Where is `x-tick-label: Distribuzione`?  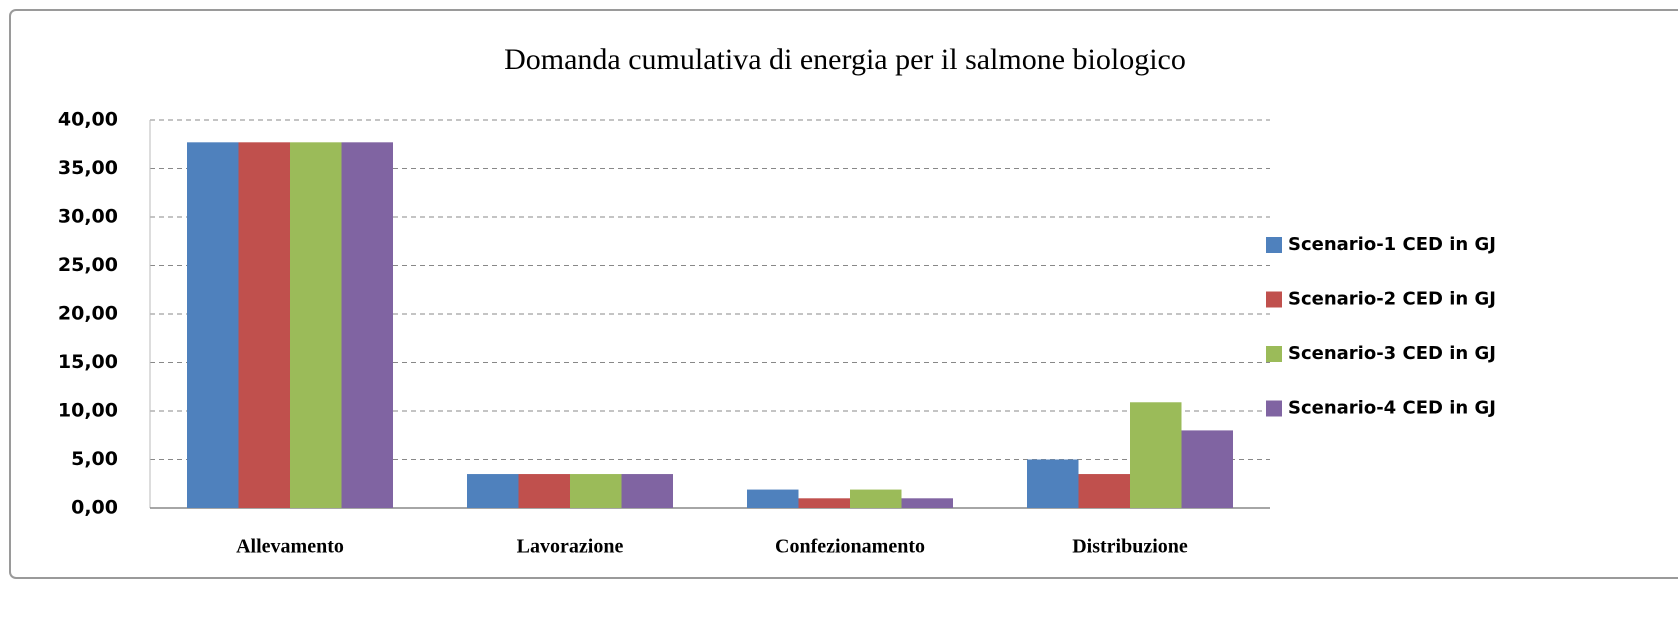
x-tick-label: Distribuzione is located at coordinates (1130, 547).